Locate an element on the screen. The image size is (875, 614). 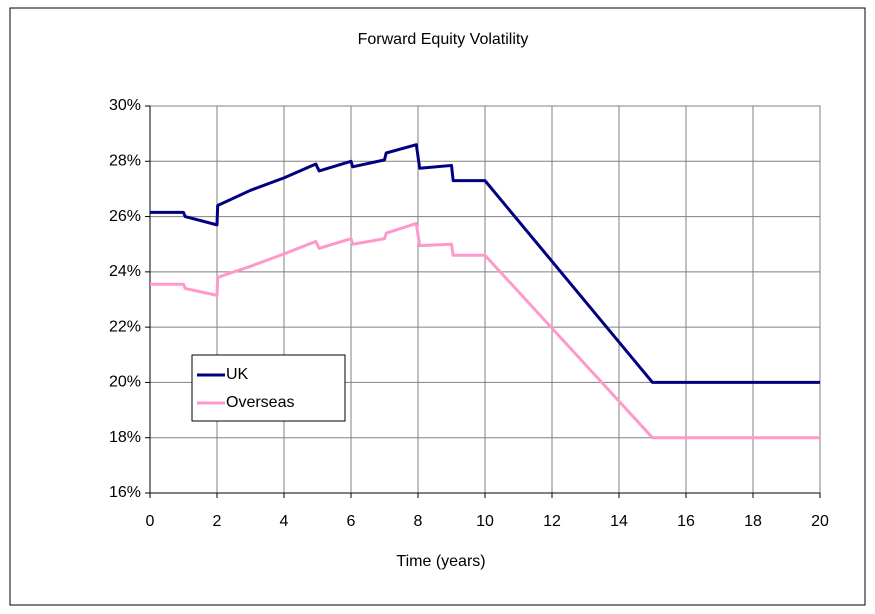
legend-label: Overseas is located at coordinates (260, 402).